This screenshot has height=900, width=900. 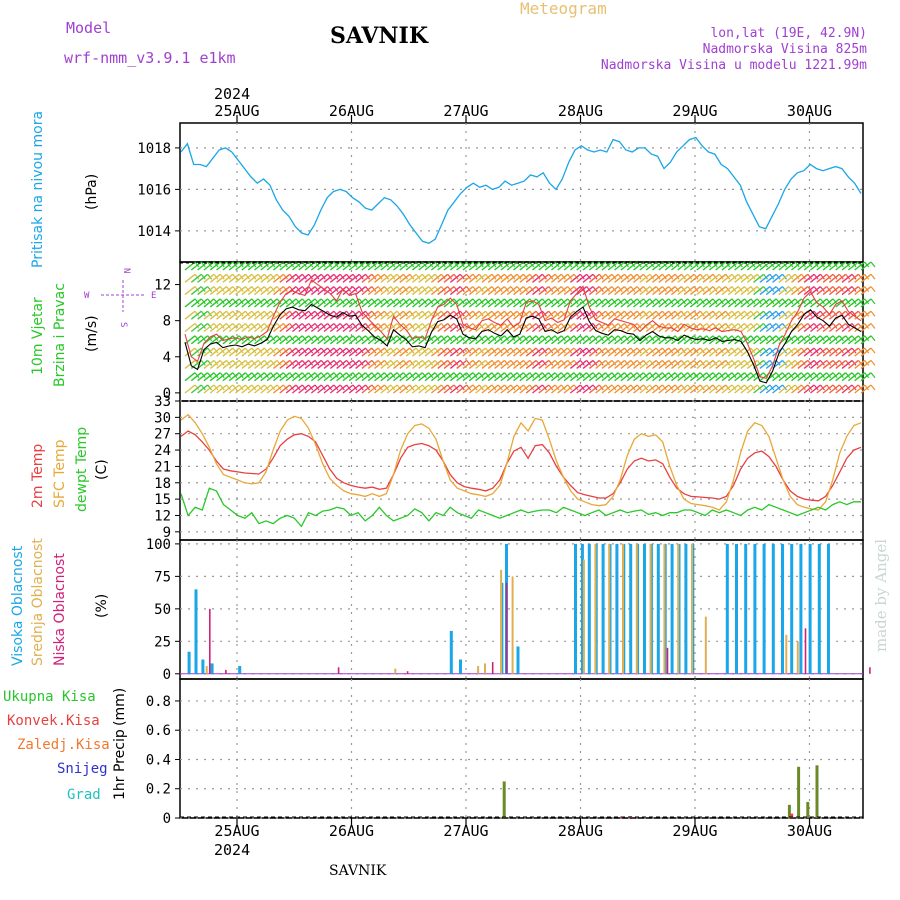 What do you see at coordinates (60, 473) in the screenshot?
I see `temp-ylabel-sfc: SFC Temp` at bounding box center [60, 473].